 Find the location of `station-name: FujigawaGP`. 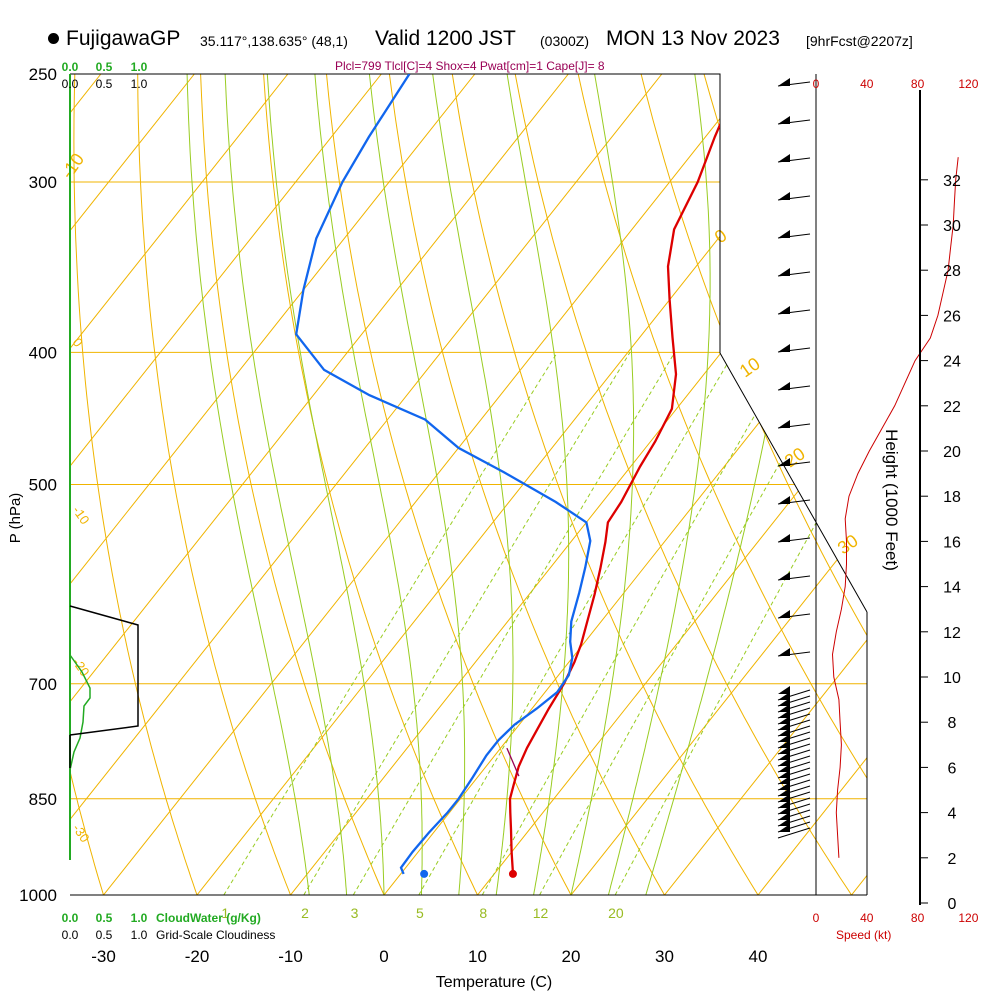

station-name: FujigawaGP is located at coordinates (123, 38).